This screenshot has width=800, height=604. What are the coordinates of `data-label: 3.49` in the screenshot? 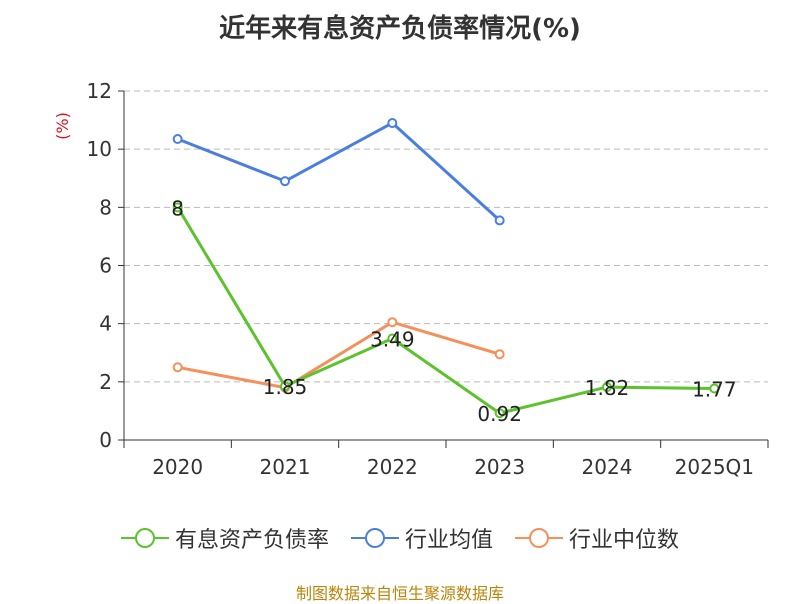 It's located at (392, 339).